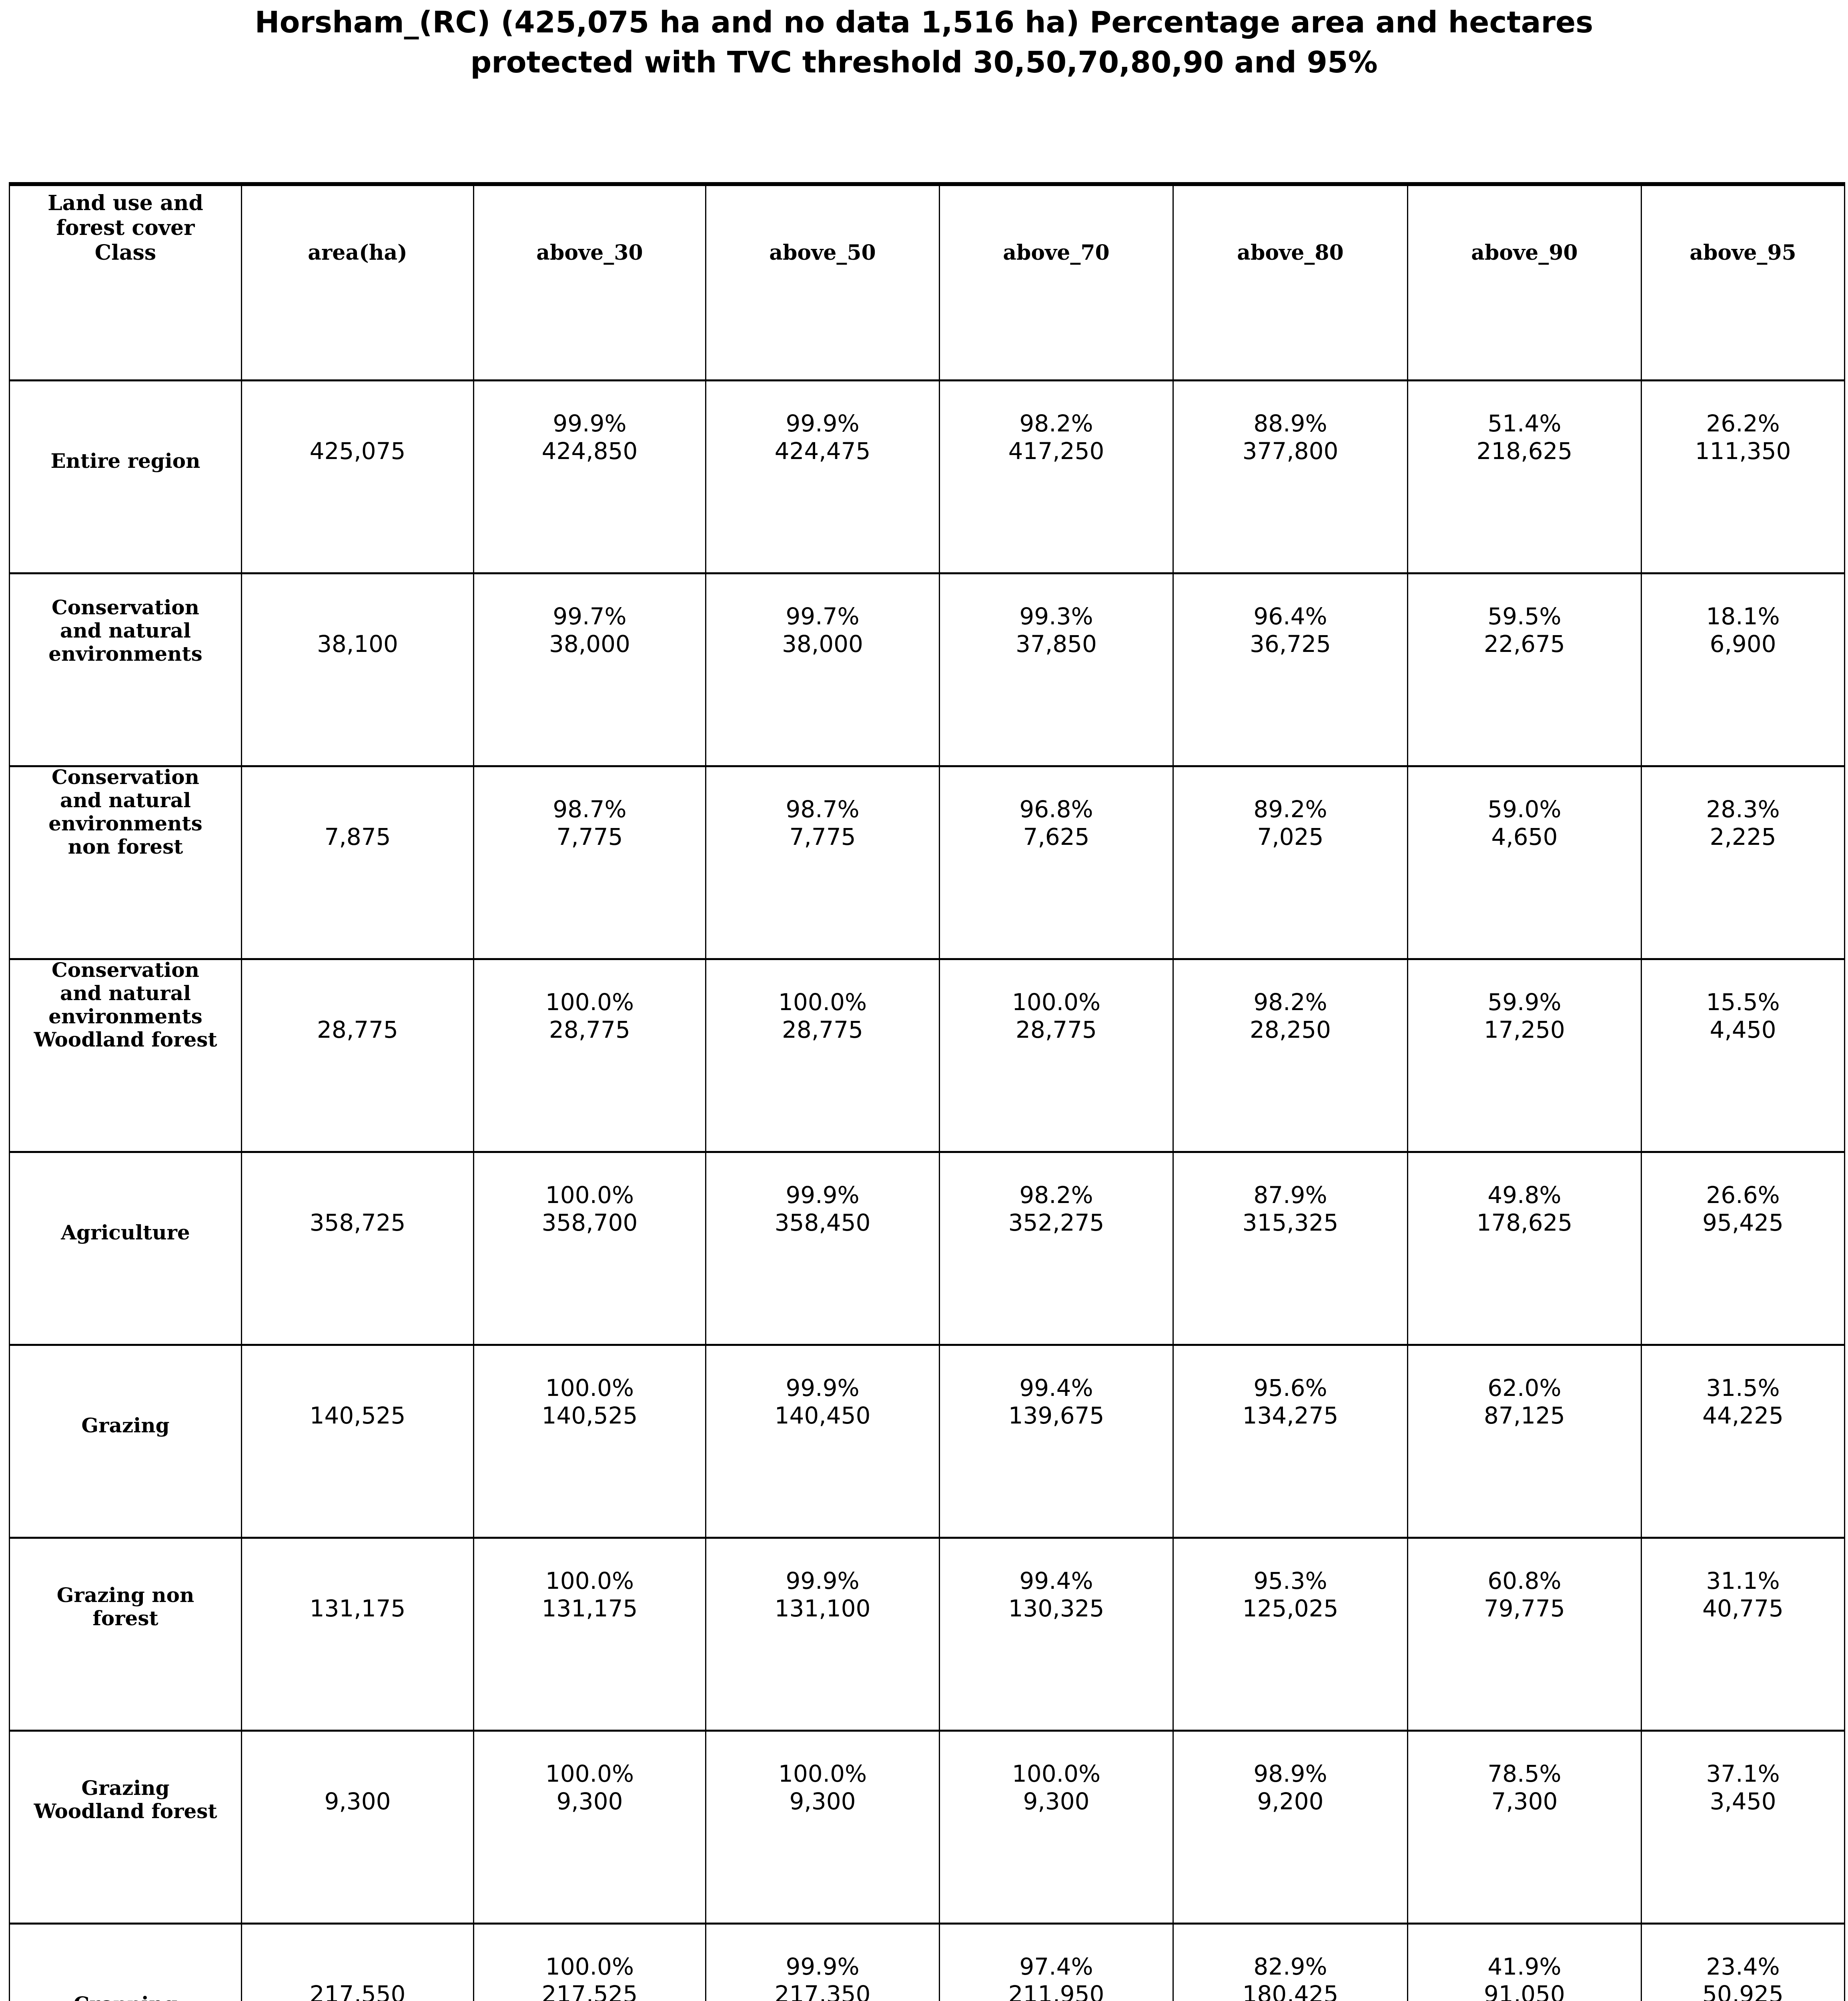 The image size is (1848, 2001). I want to click on hectares-value: 37,850, so click(1056, 644).